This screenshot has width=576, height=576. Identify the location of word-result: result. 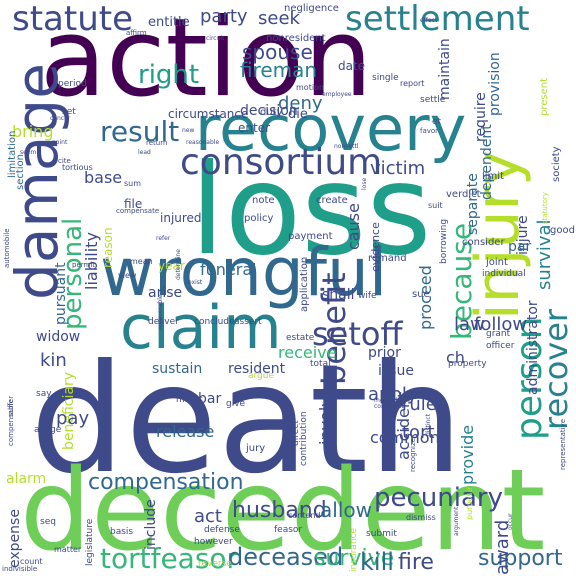
(140, 131).